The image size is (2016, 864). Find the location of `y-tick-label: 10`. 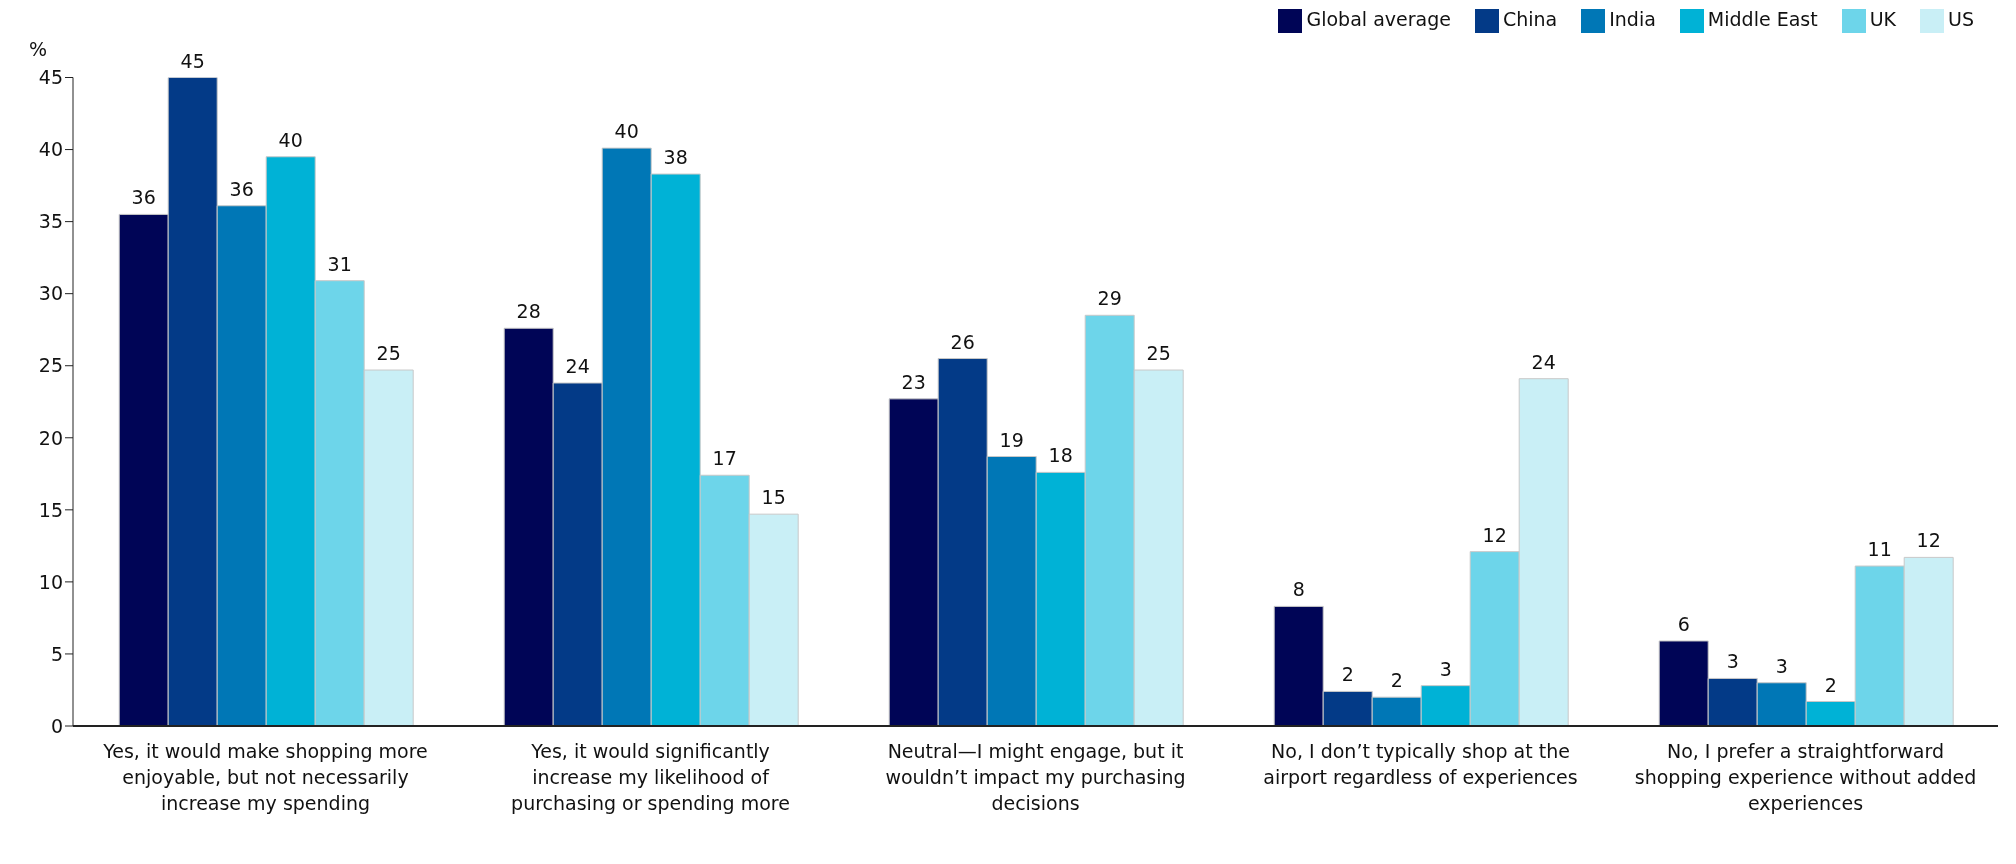

y-tick-label: 10 is located at coordinates (50, 581).